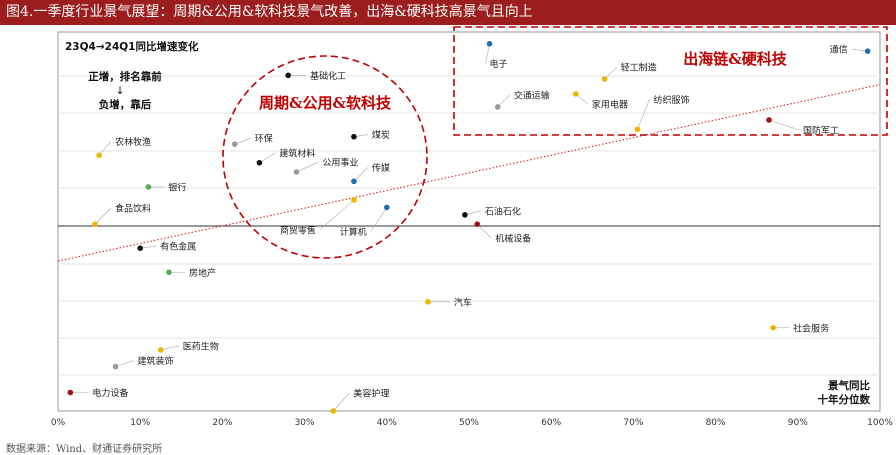 The width and height of the screenshot is (896, 455). I want to click on data-point-label: 农林牧渔, so click(133, 142).